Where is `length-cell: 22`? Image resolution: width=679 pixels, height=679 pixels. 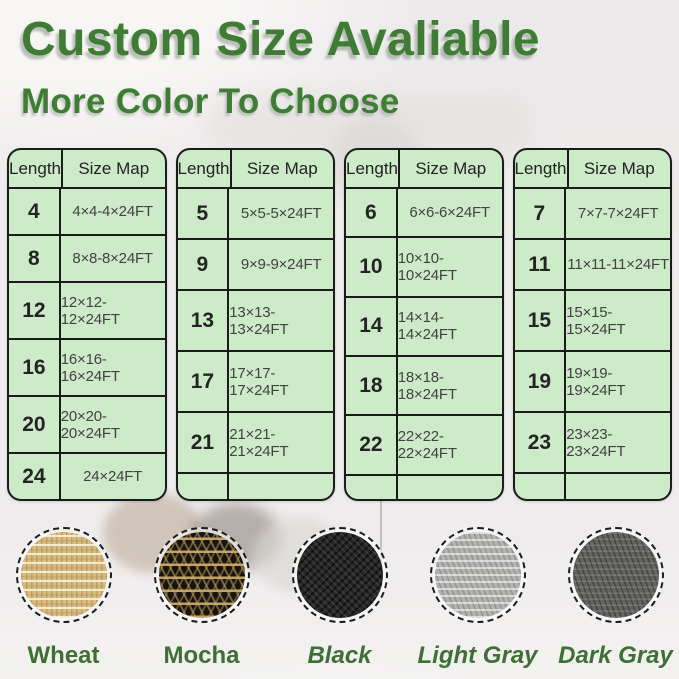 length-cell: 22 is located at coordinates (372, 445).